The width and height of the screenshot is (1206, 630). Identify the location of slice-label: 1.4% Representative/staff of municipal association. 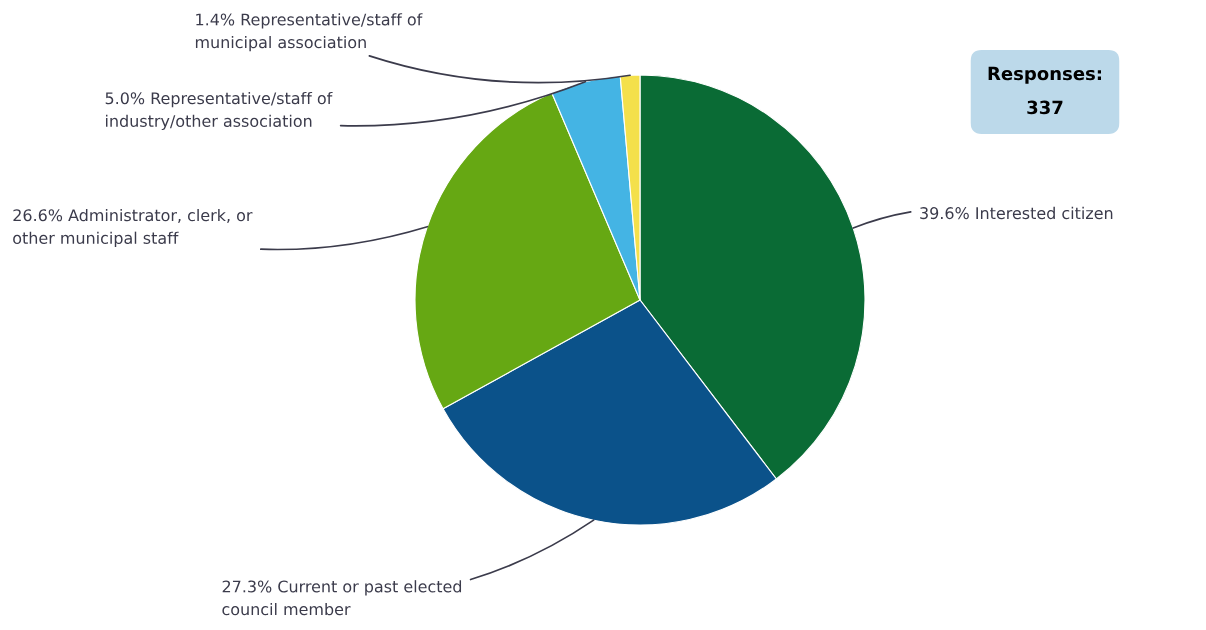
(309, 32).